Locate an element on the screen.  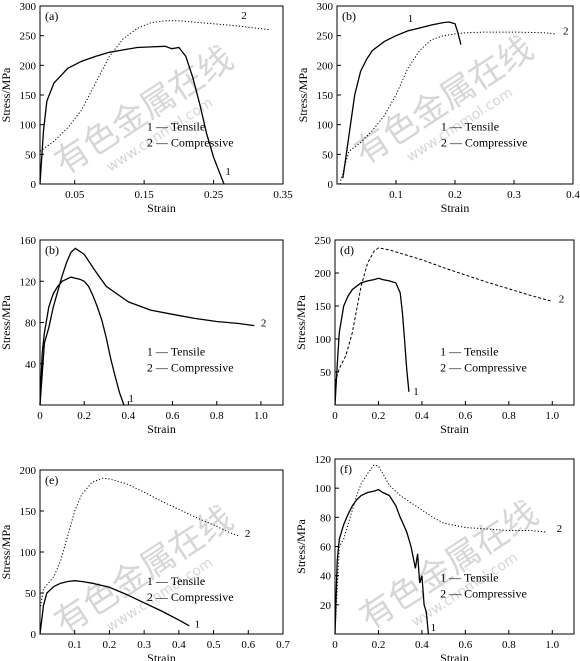
x-tick-label: 0.7 is located at coordinates (283, 645).